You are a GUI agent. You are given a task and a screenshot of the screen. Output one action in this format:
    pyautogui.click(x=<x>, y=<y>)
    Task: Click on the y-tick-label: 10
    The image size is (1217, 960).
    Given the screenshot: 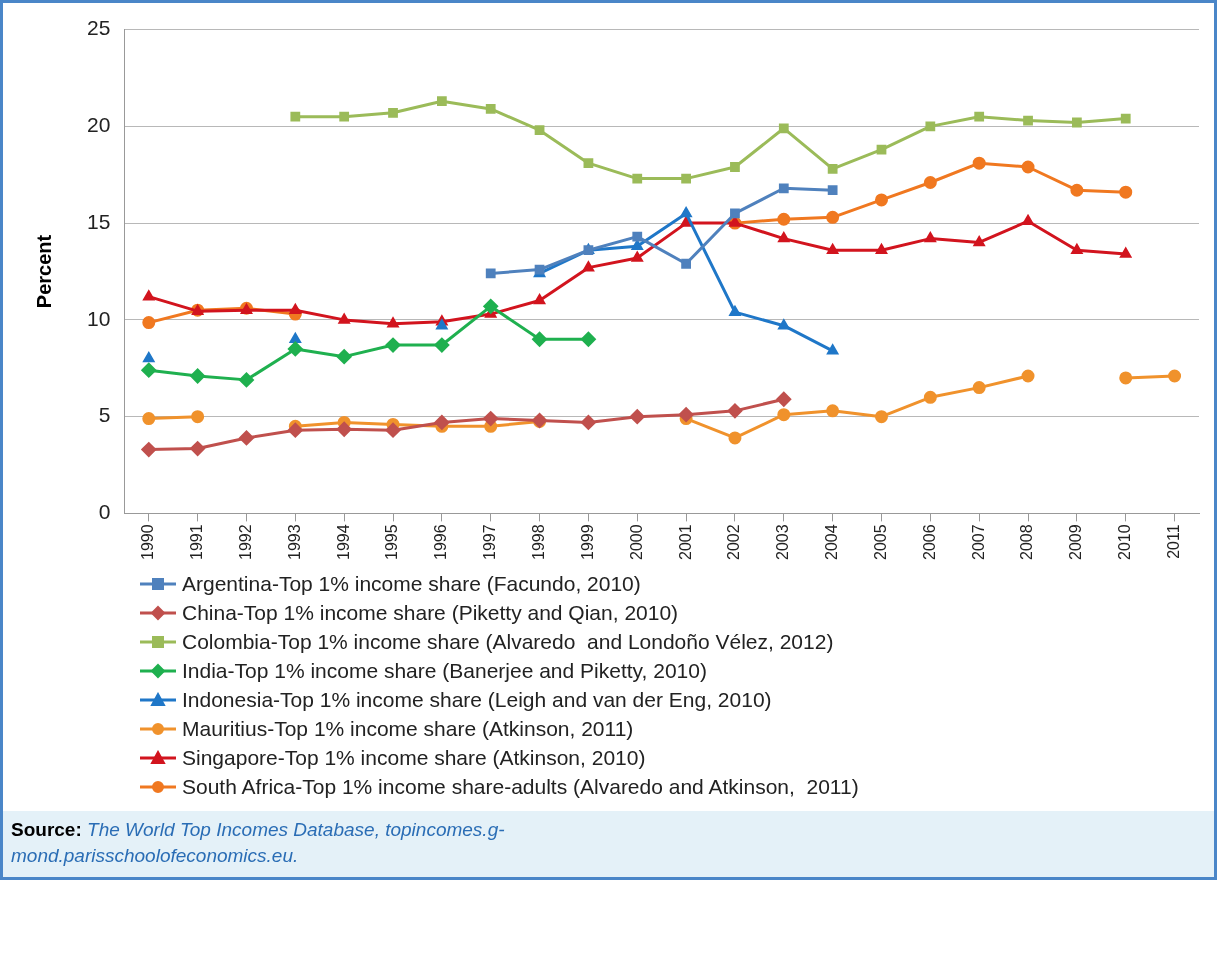 What is the action you would take?
    pyautogui.click(x=99, y=318)
    